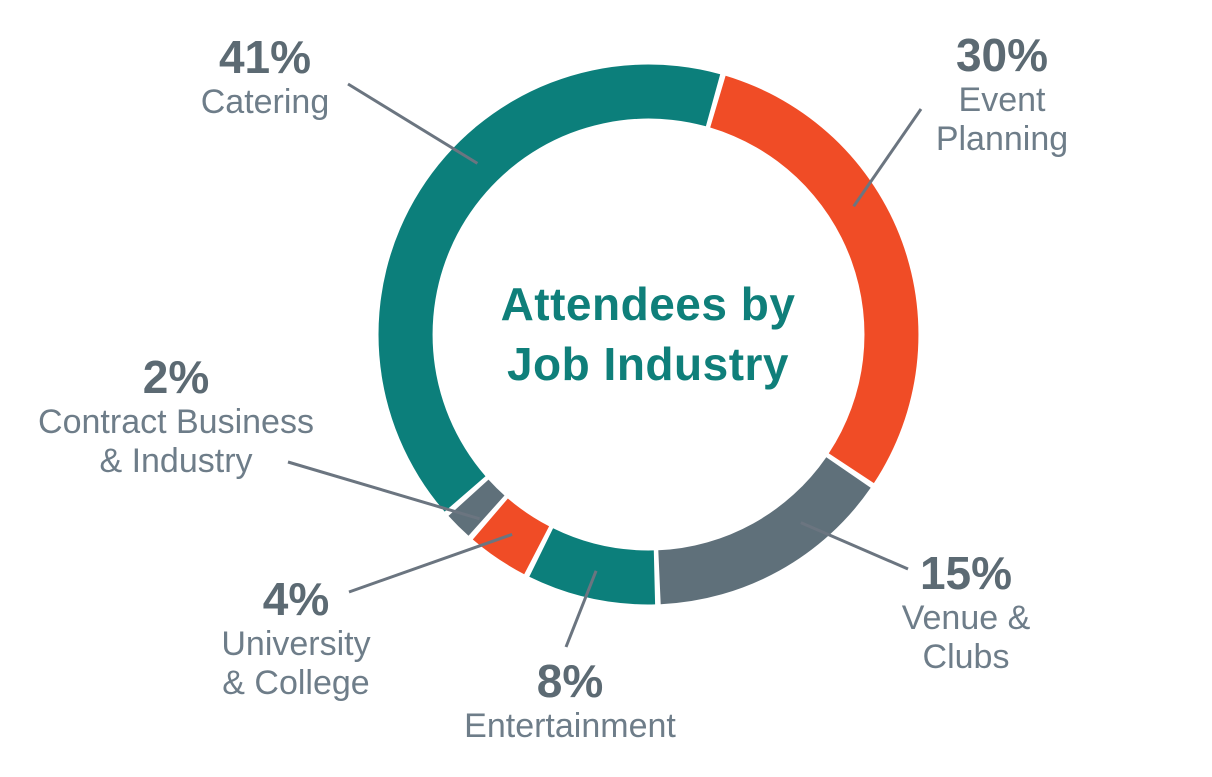  I want to click on label-event-planning-name-line-1: Event, so click(1002, 99).